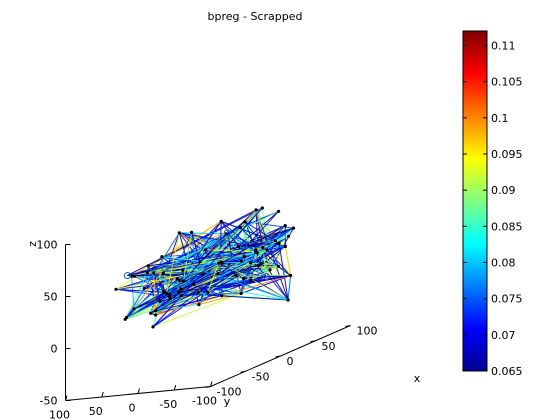  What do you see at coordinates (329, 346) in the screenshot?
I see `x-tick-label: 50` at bounding box center [329, 346].